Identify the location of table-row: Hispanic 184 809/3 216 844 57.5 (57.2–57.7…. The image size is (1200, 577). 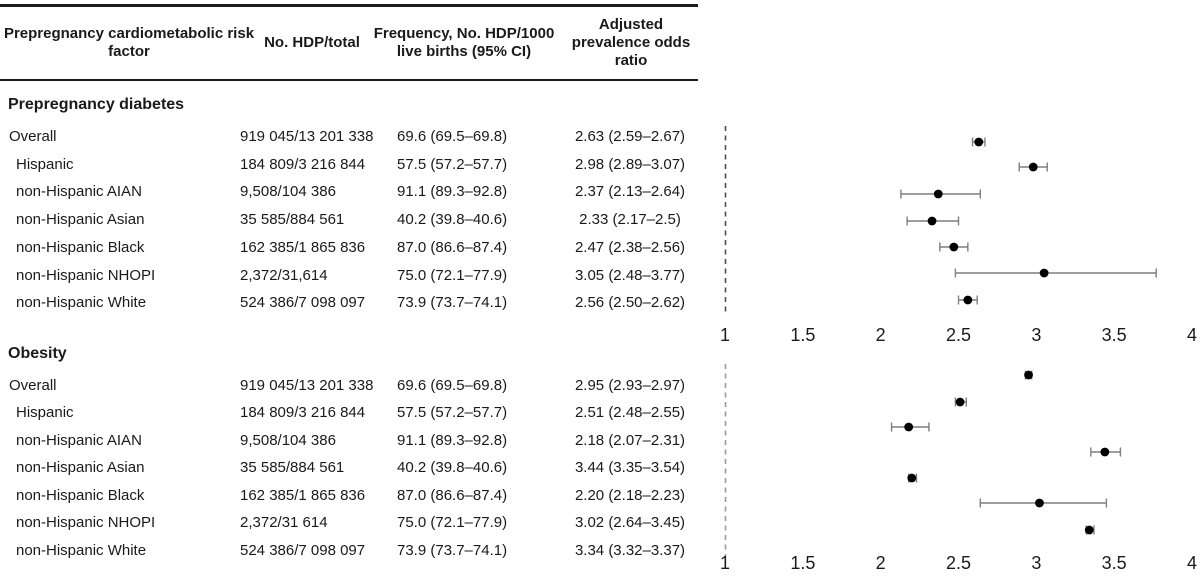
(350, 165).